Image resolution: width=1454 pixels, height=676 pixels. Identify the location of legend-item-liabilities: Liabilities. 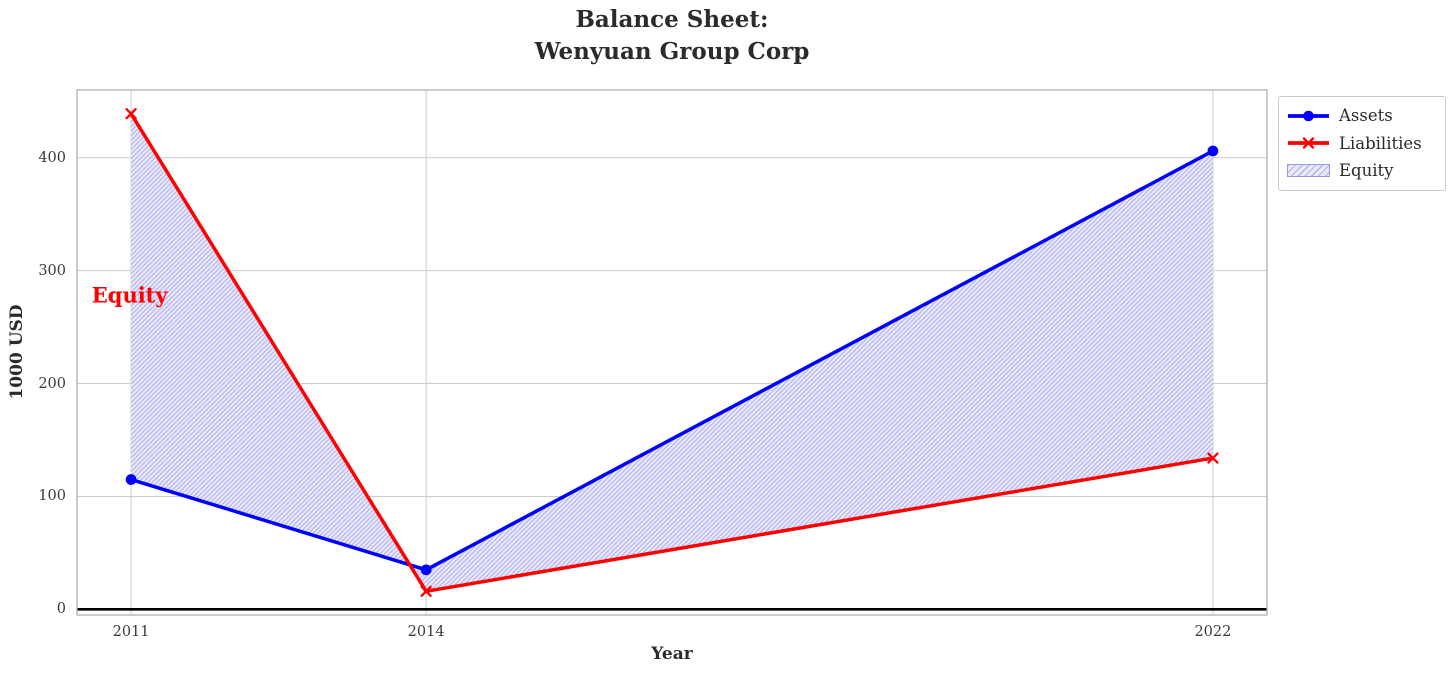
(1362, 144).